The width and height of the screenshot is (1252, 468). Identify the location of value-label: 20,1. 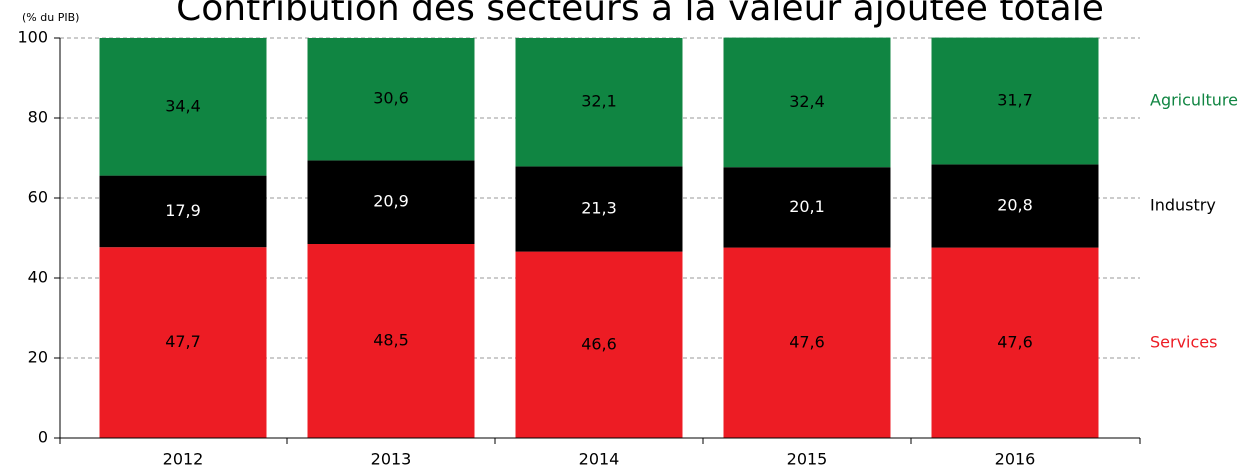
(807, 206).